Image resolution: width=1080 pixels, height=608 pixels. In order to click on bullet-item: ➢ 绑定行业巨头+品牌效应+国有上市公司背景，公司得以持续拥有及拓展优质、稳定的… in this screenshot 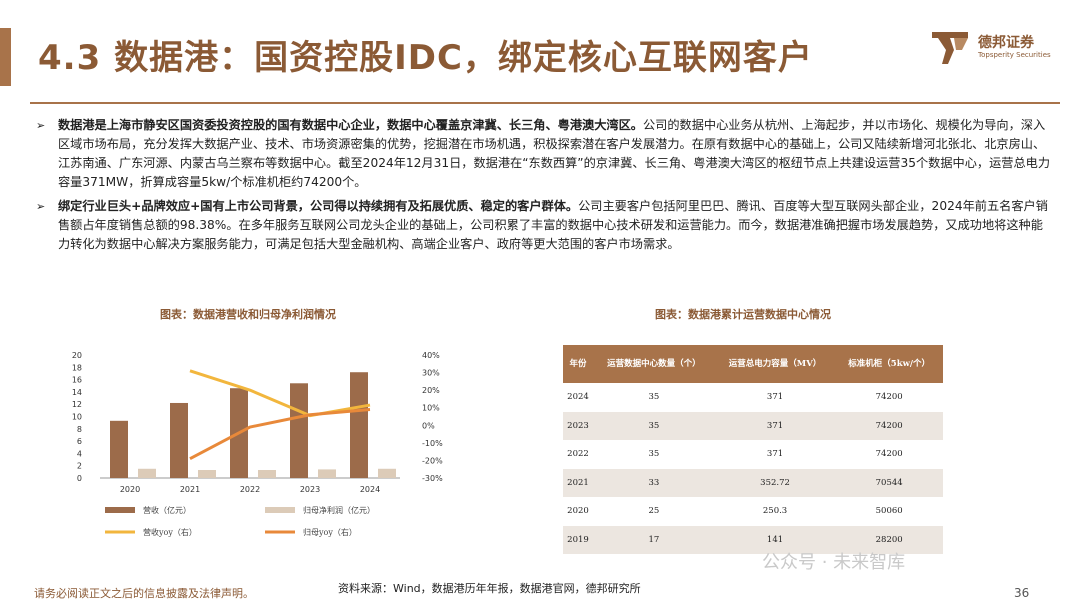, I will do `click(544, 225)`.